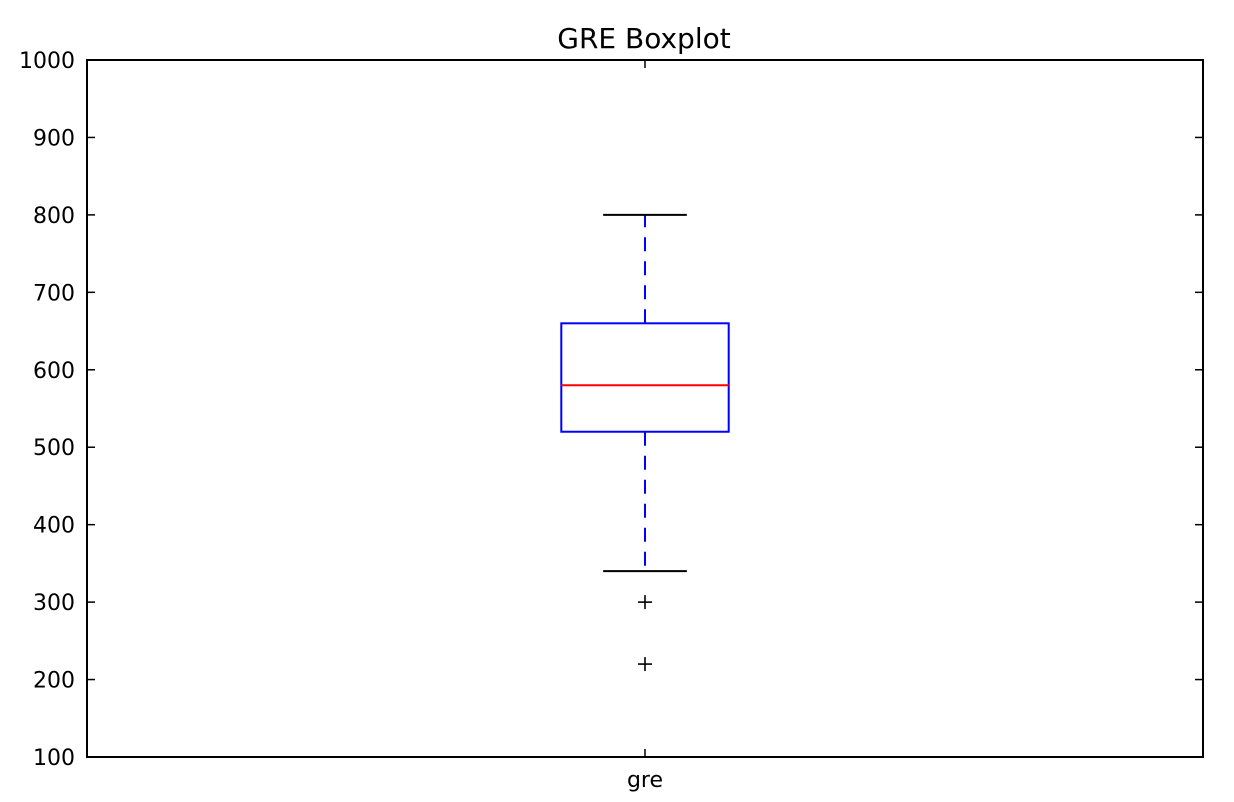 The height and width of the screenshot is (802, 1234). I want to click on x-tick-label: gre, so click(645, 780).